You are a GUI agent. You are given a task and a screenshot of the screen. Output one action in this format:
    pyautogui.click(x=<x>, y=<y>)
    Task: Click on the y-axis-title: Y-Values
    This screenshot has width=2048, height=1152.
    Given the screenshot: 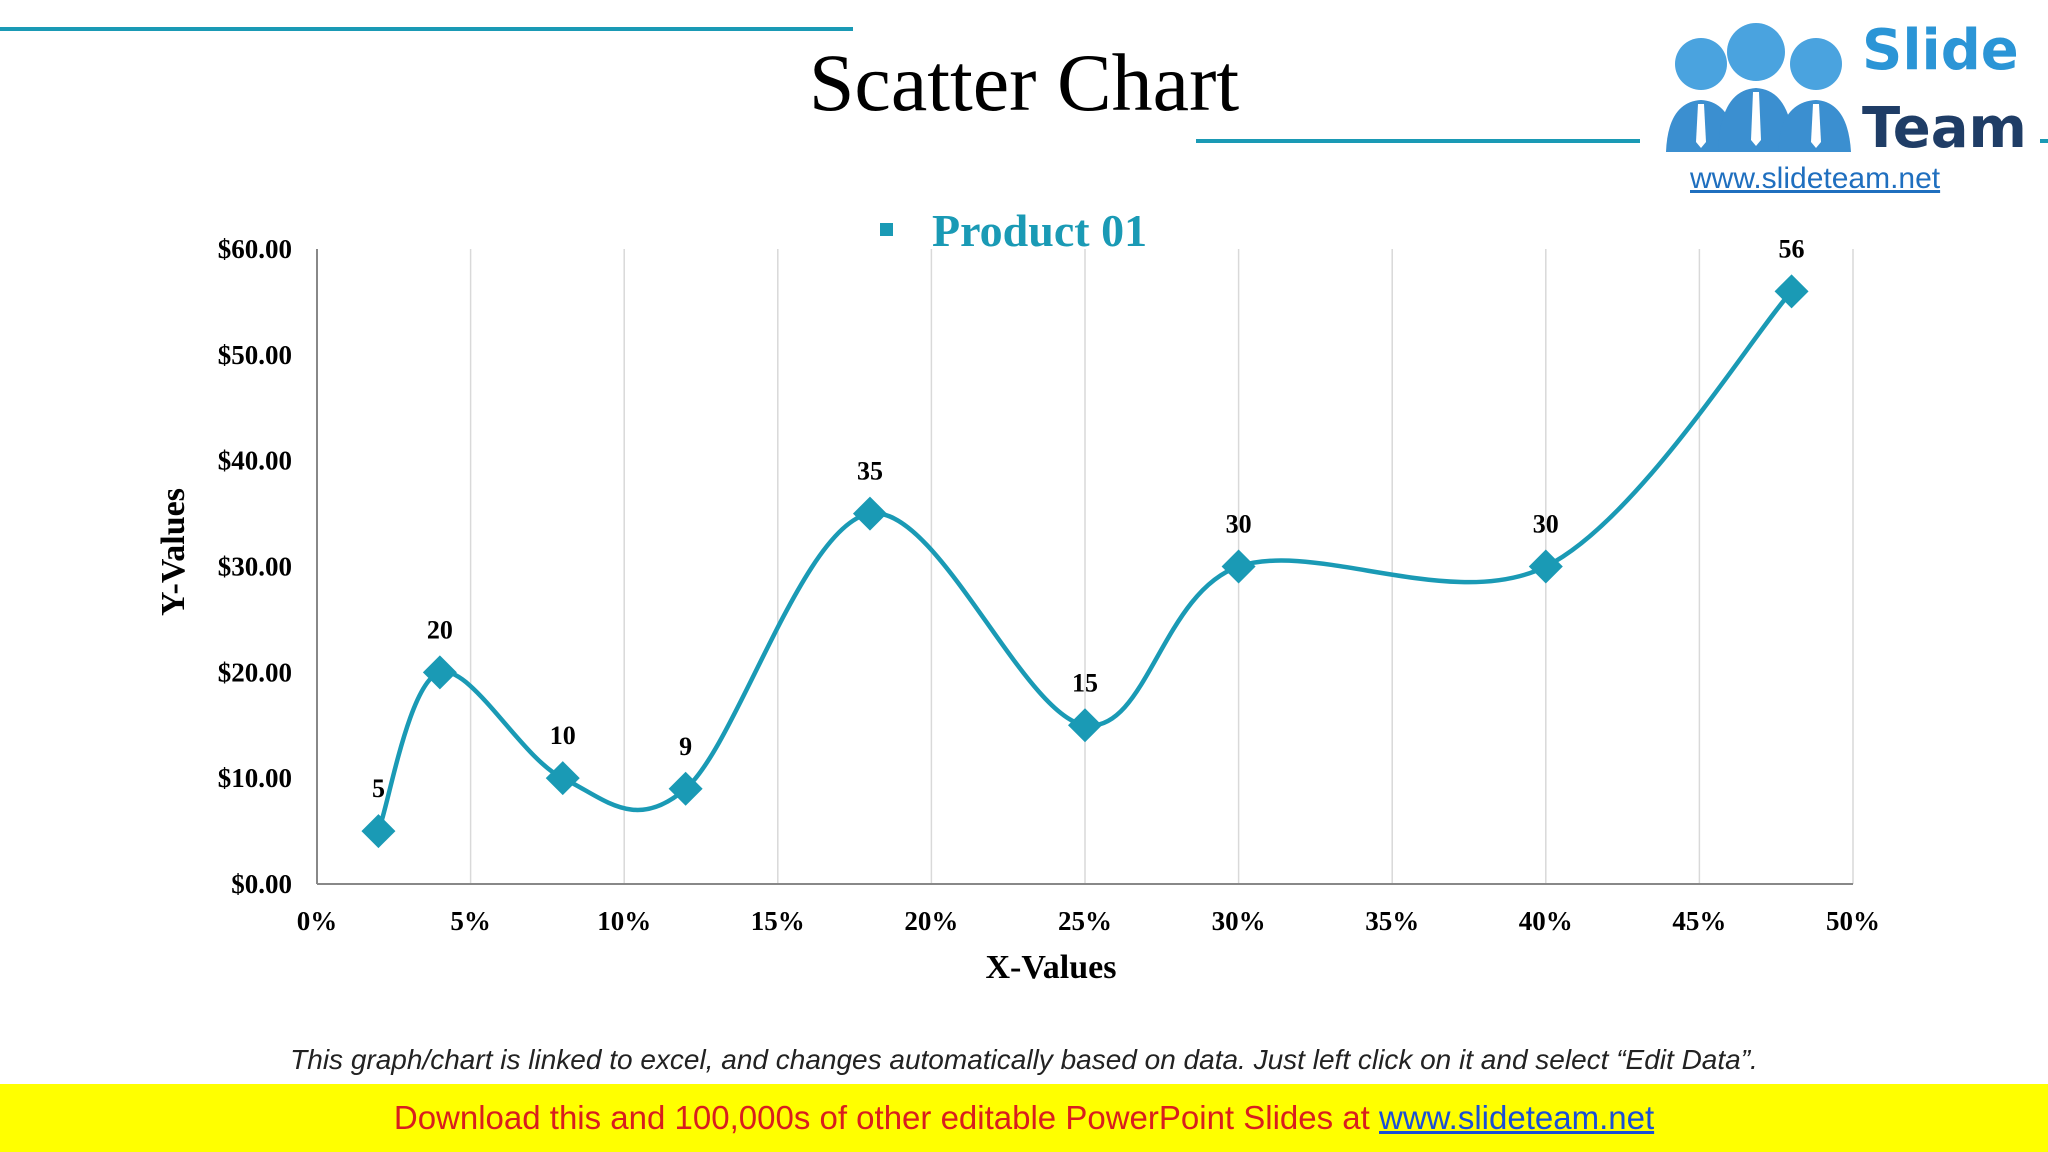 What is the action you would take?
    pyautogui.click(x=173, y=552)
    